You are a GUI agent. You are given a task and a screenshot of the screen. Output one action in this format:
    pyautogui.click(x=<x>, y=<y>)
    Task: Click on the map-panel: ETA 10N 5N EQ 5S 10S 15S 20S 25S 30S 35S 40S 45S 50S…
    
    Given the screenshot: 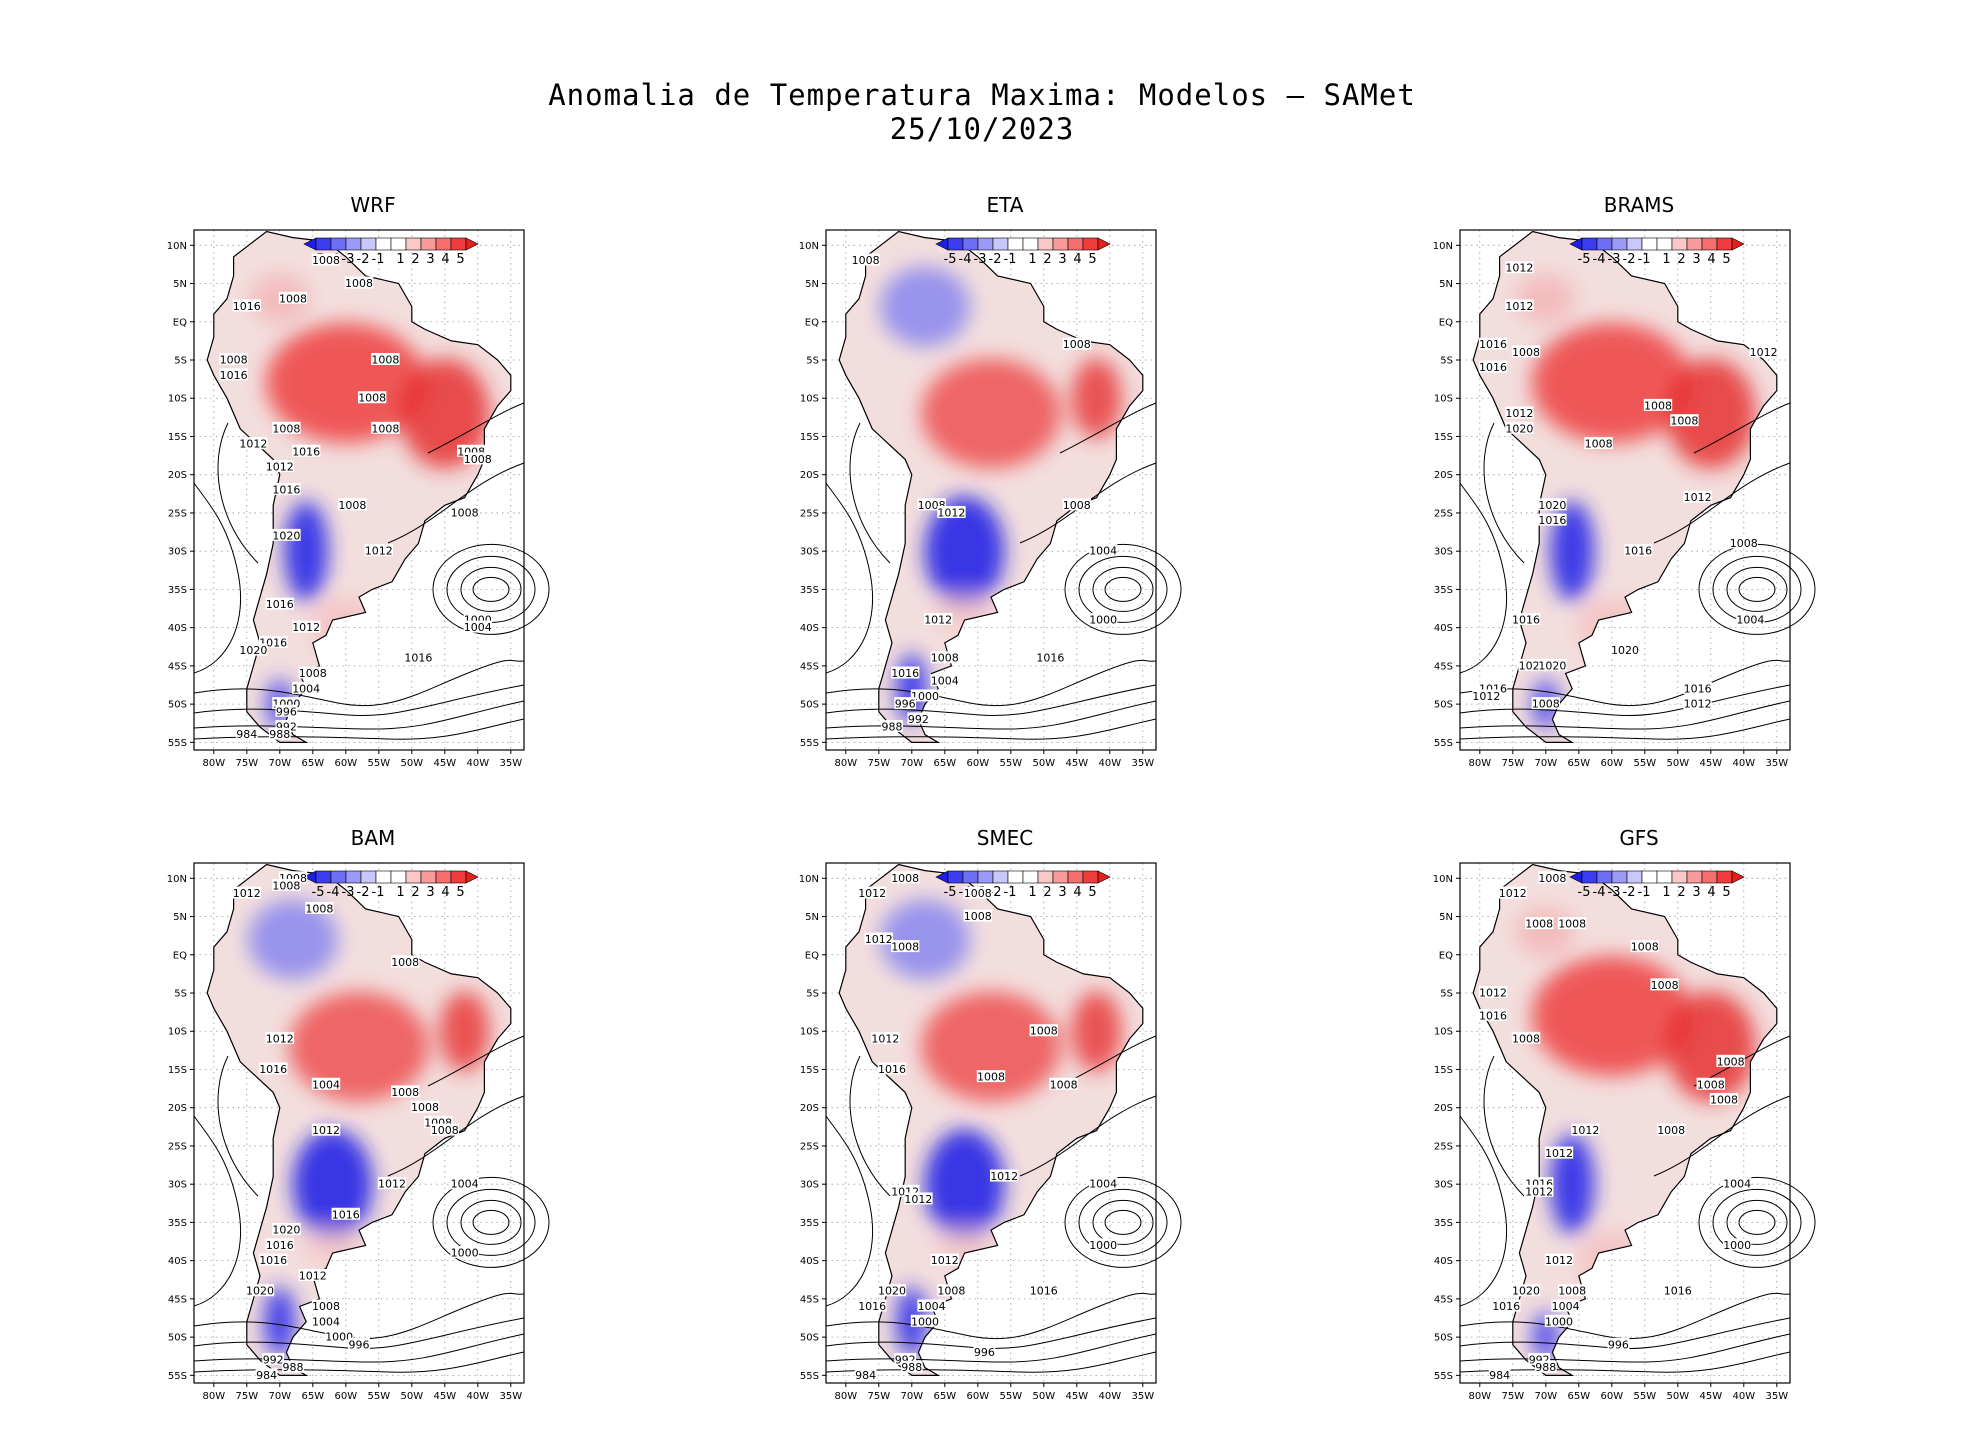 What is the action you would take?
    pyautogui.click(x=1005, y=493)
    